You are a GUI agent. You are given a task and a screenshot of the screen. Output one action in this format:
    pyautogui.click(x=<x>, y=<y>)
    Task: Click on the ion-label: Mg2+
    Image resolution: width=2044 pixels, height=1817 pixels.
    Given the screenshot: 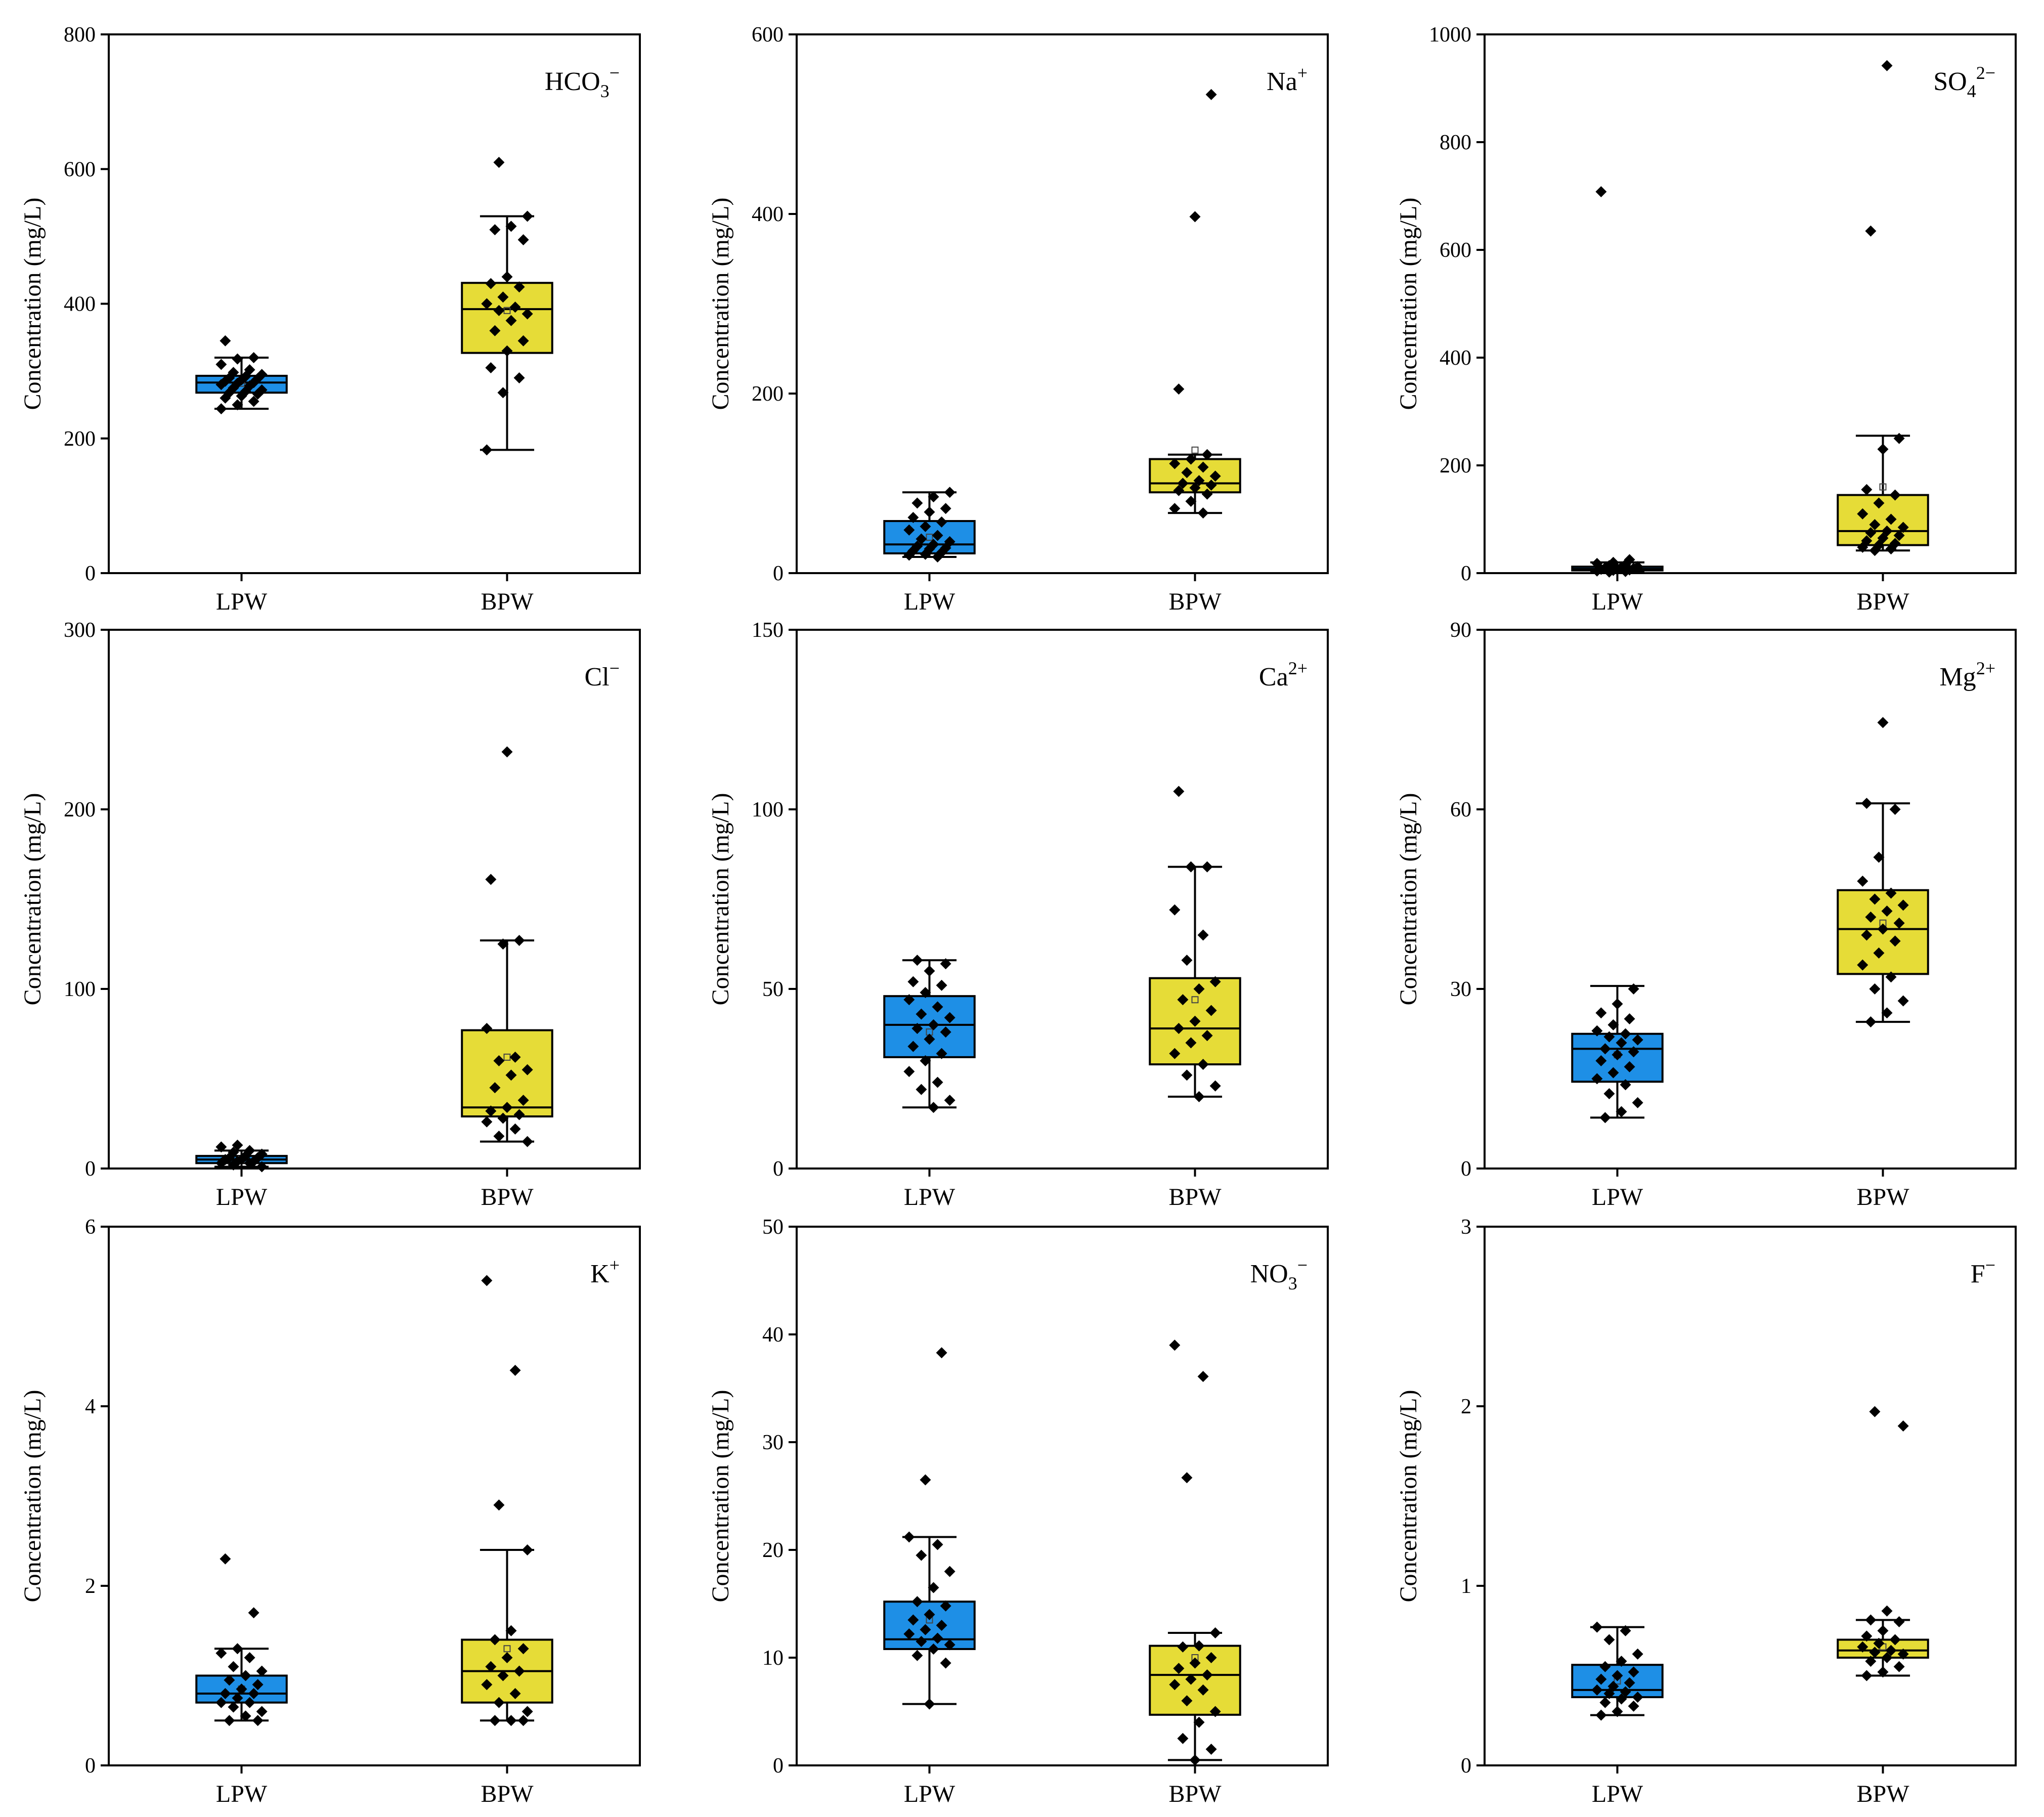 What is the action you would take?
    pyautogui.click(x=1967, y=674)
    